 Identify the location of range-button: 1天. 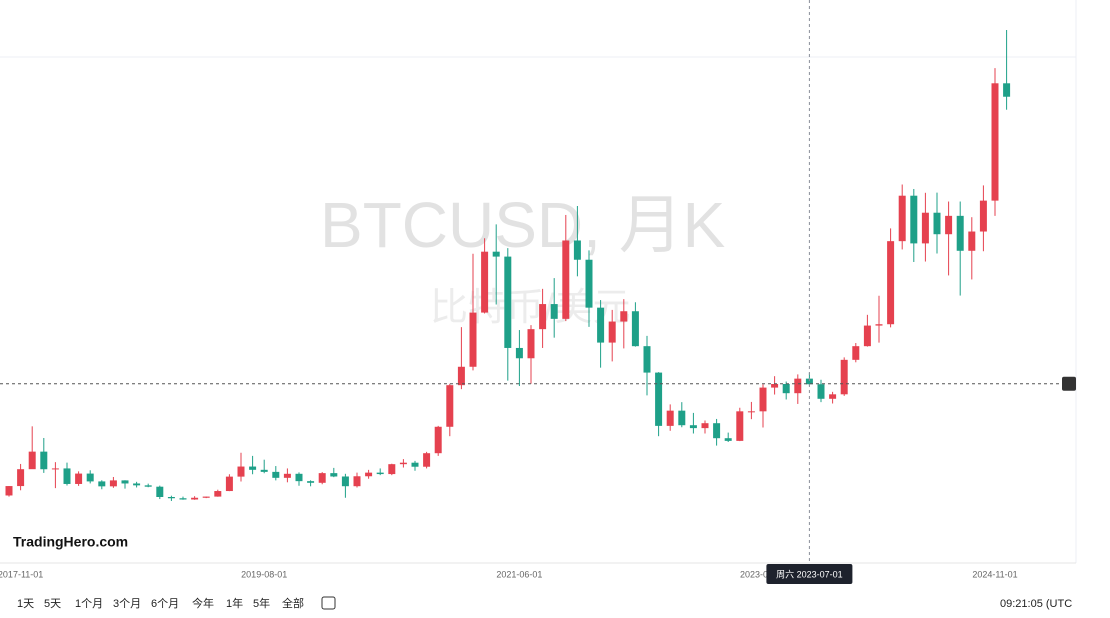
(25, 604).